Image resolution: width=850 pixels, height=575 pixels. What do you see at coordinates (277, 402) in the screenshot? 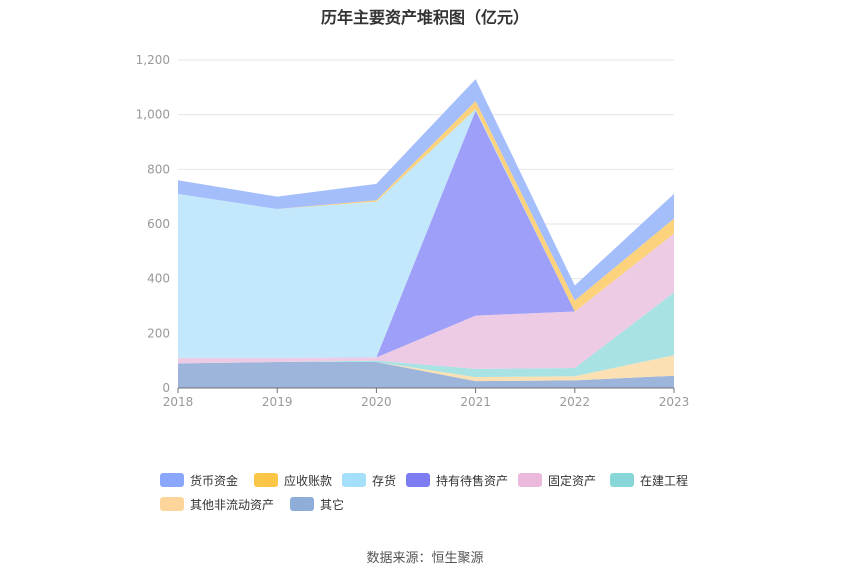
I see `x-tick-label: 2019` at bounding box center [277, 402].